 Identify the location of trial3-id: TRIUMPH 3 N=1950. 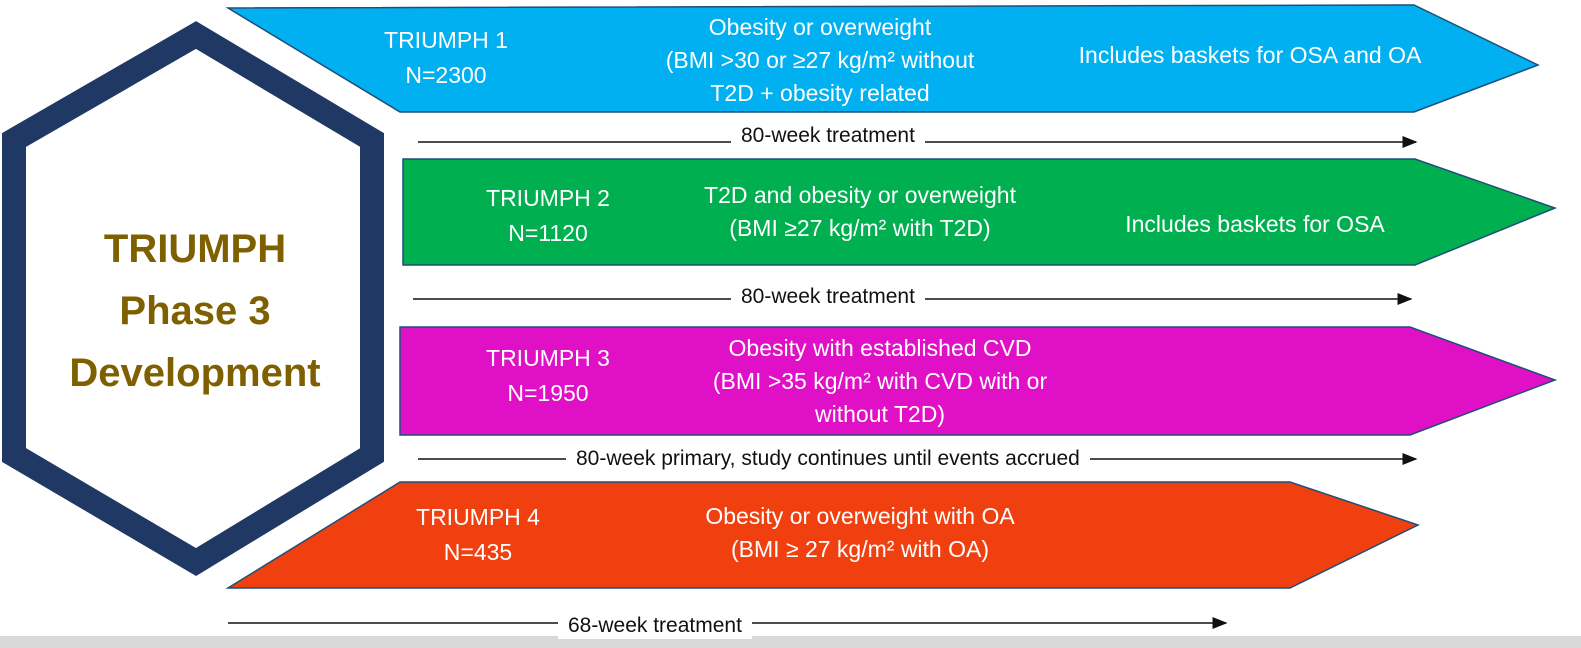
(548, 376).